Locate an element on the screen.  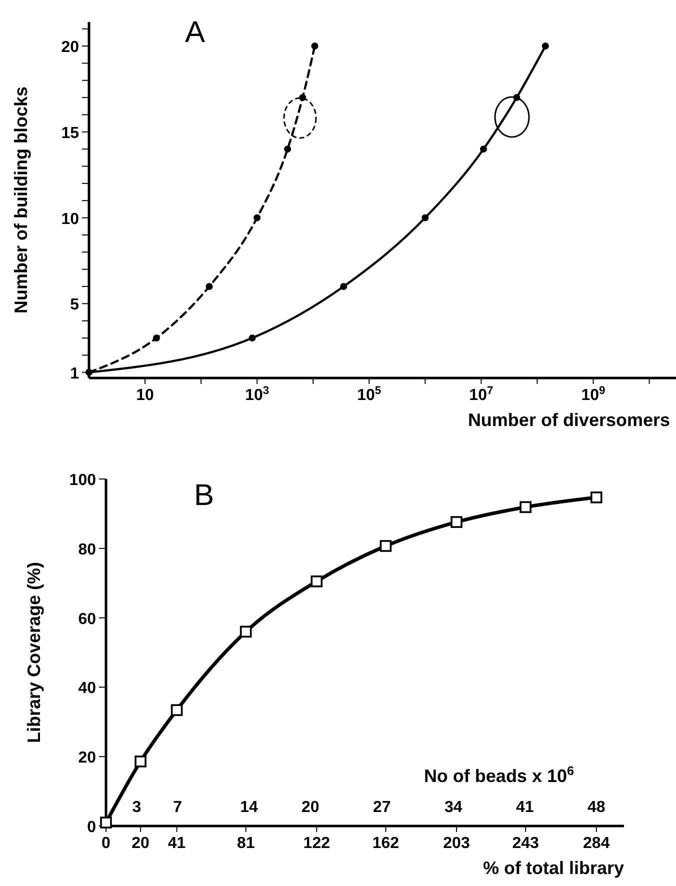
chart-title: B is located at coordinates (204, 495).